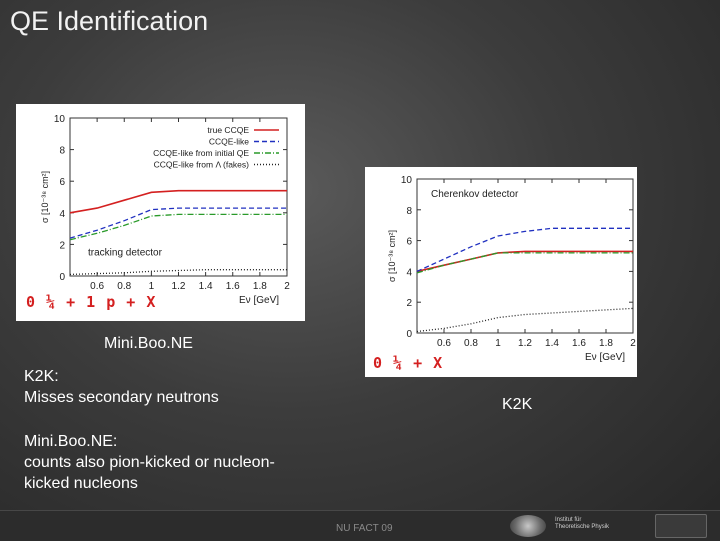  I want to click on legend-entry-label: CCQE-like from Λ (fakes), so click(202, 165).